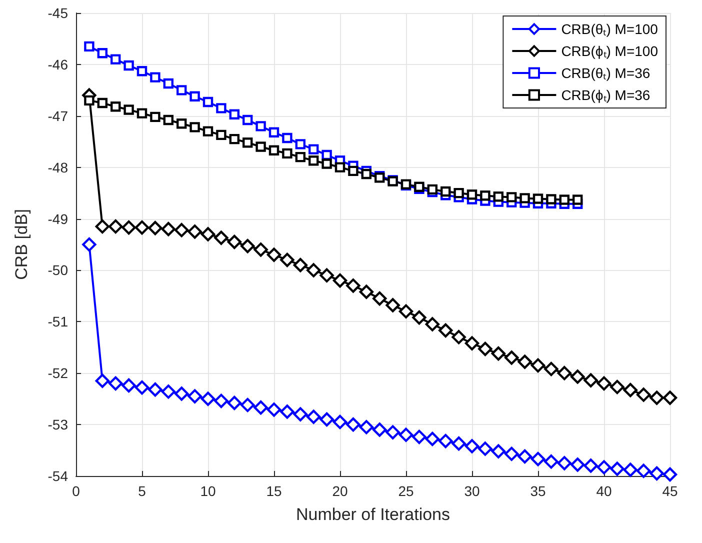 The height and width of the screenshot is (543, 702). I want to click on y-tick-label: -45, so click(58, 13).